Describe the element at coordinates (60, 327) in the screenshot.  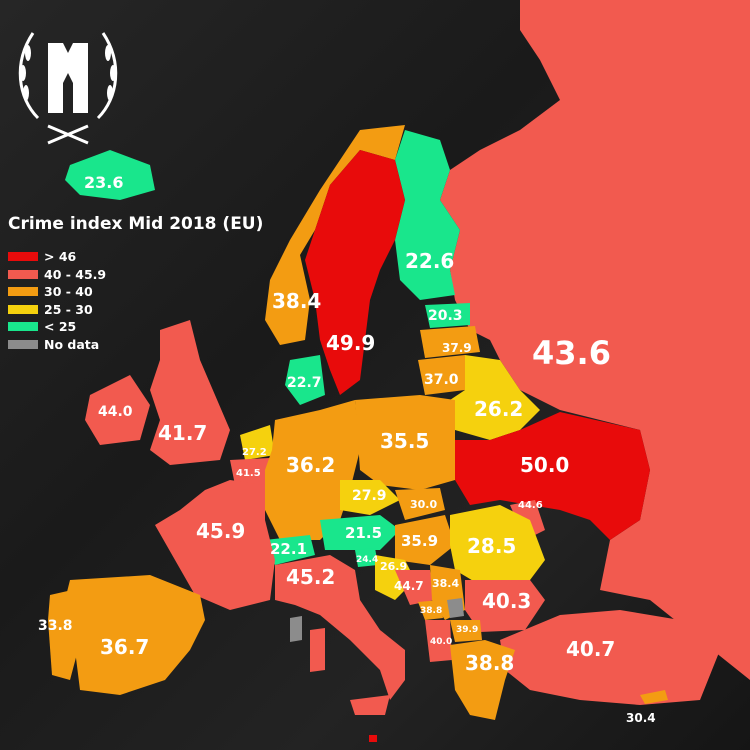
I see `legend-label: < 25` at that location.